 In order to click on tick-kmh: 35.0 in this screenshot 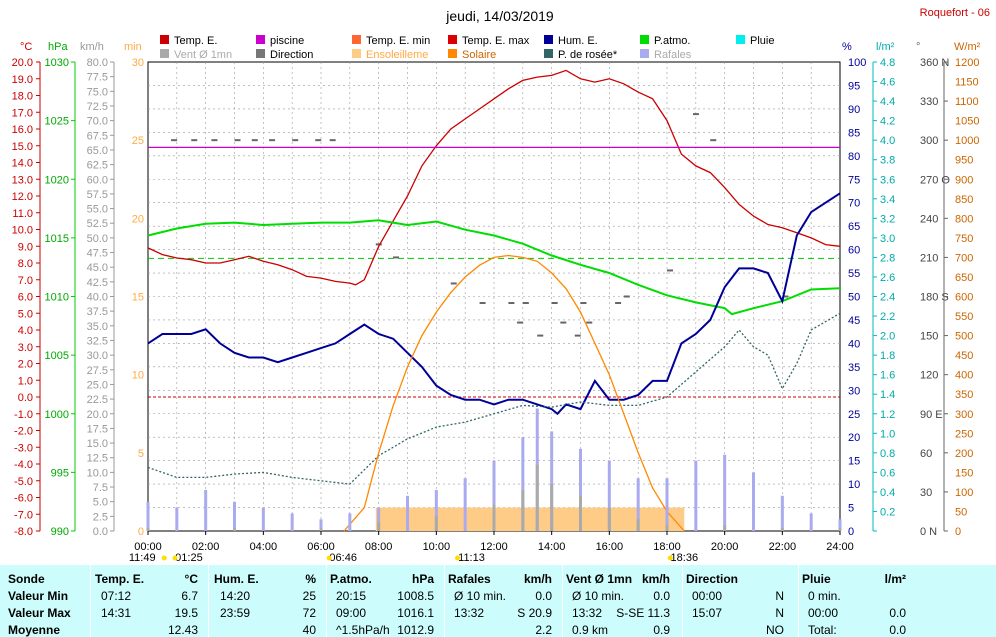, I will do `click(97, 327)`.